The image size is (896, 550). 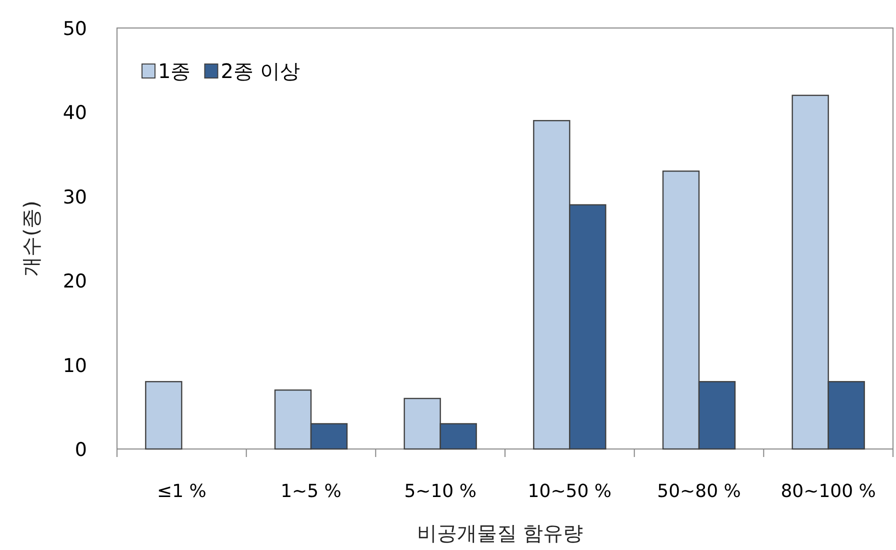 What do you see at coordinates (31, 238) in the screenshot?
I see `y-axis-title: 개수(종)` at bounding box center [31, 238].